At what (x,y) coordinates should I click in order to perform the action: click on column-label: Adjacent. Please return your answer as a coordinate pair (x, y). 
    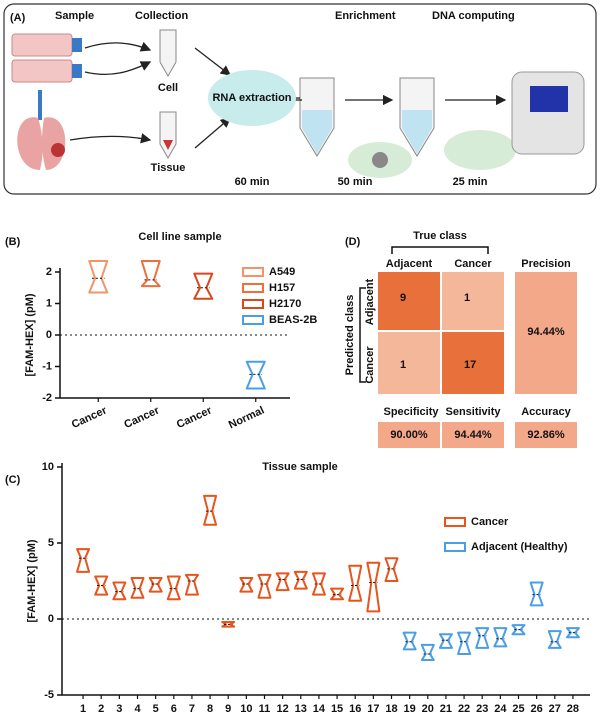
    Looking at the image, I should click on (409, 264).